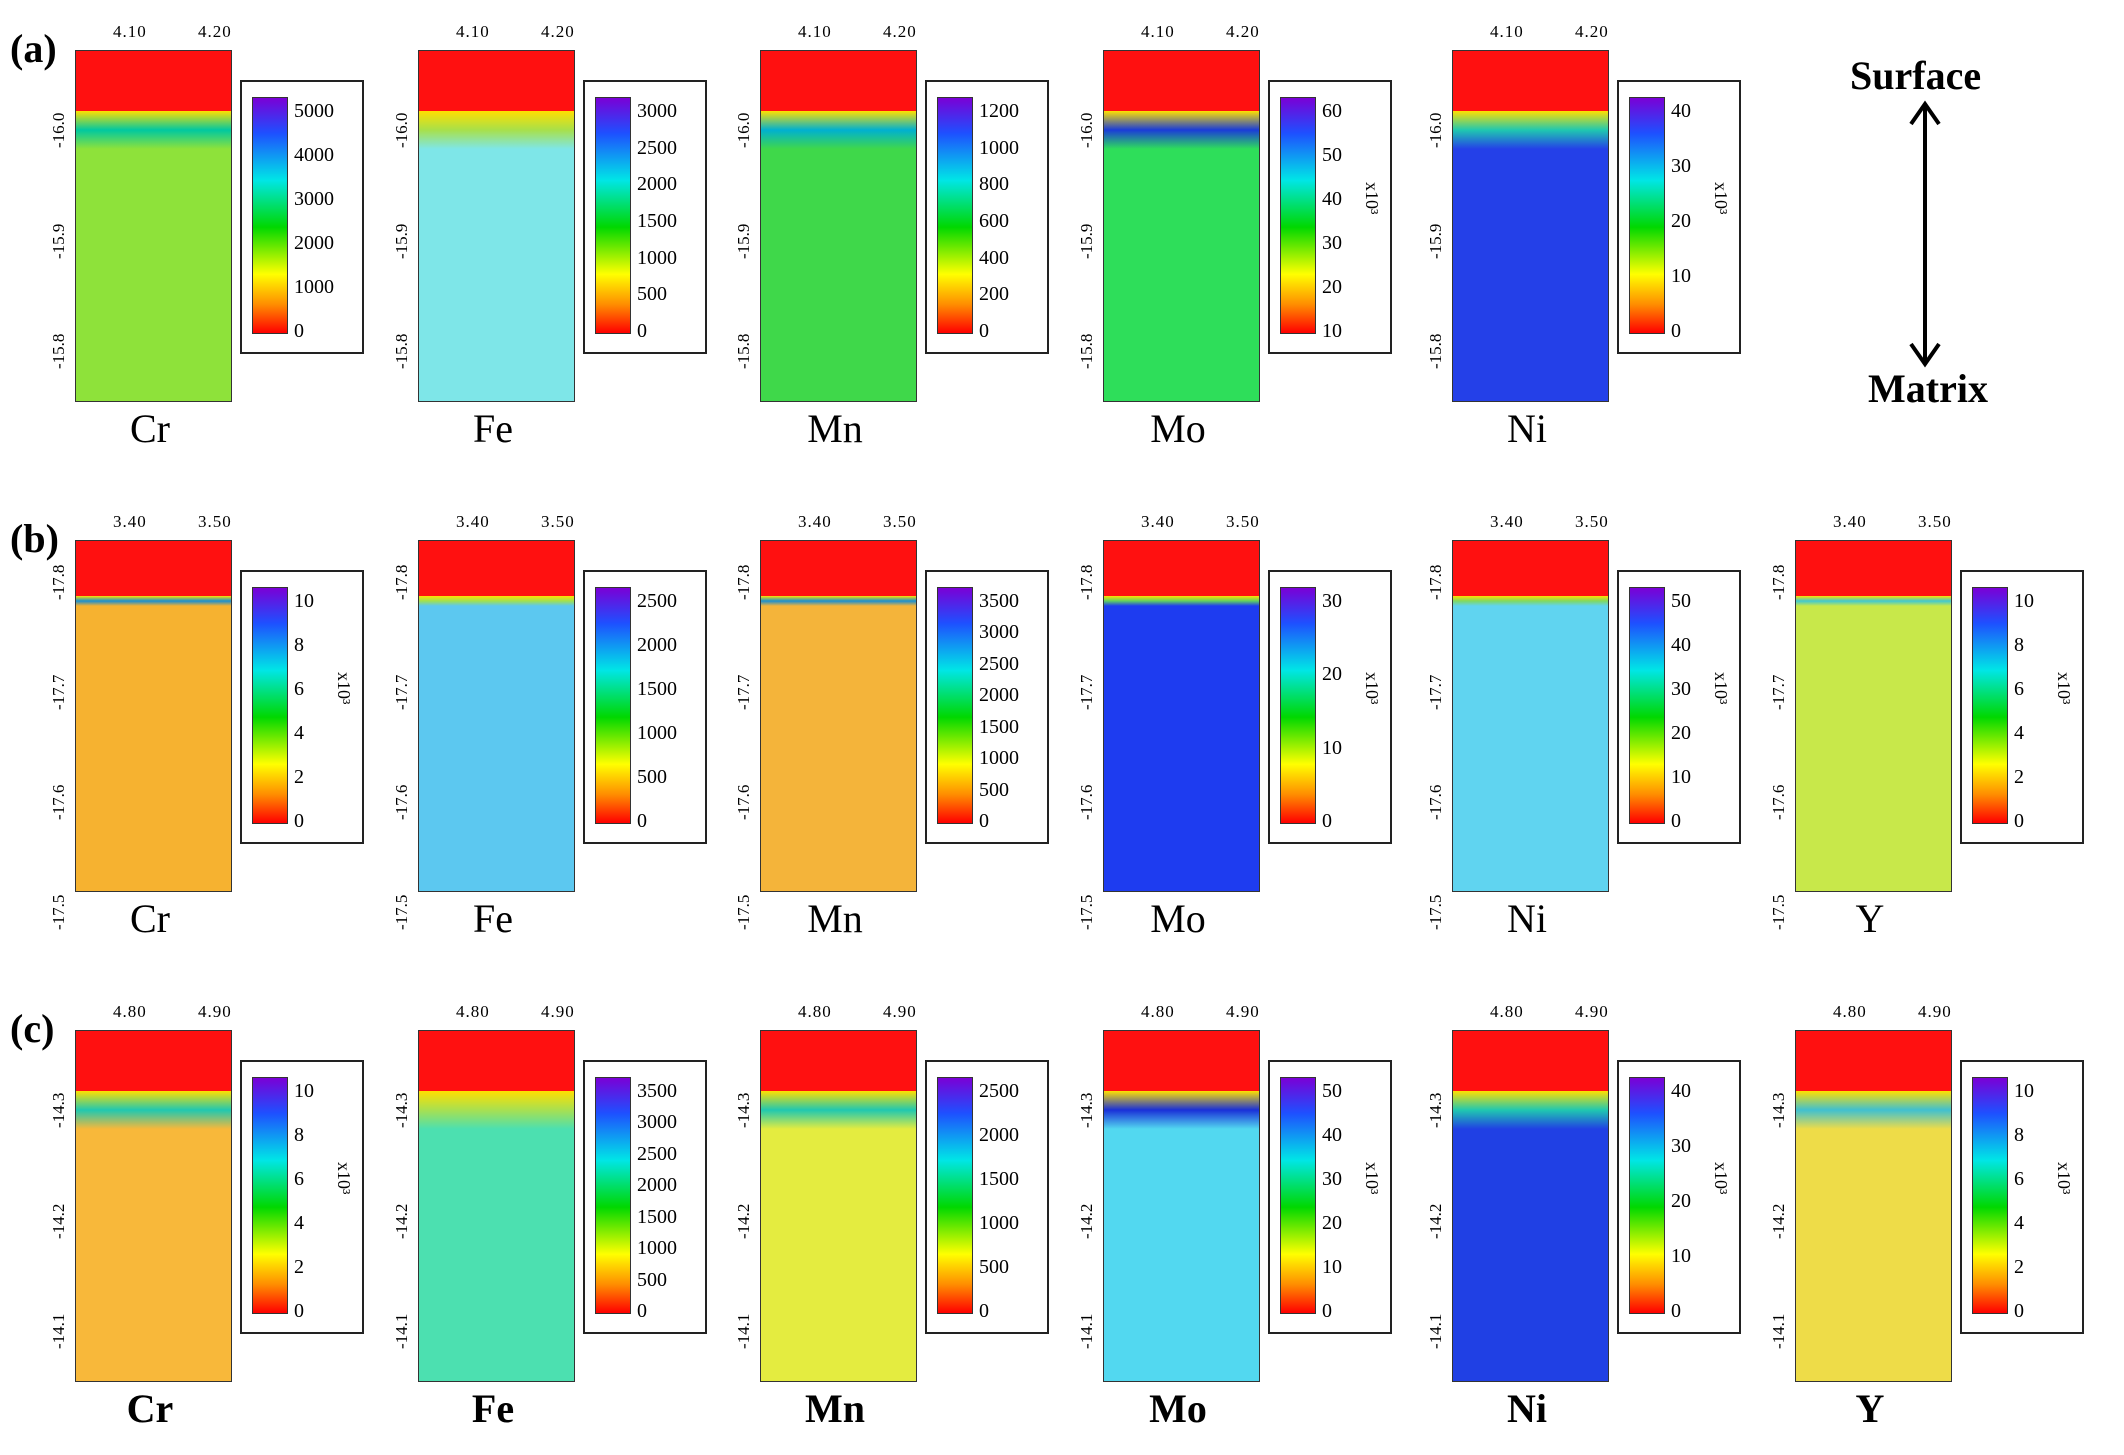 This screenshot has width=2124, height=1455. What do you see at coordinates (314, 111) in the screenshot?
I see `colorbar-tick-label: 5000` at bounding box center [314, 111].